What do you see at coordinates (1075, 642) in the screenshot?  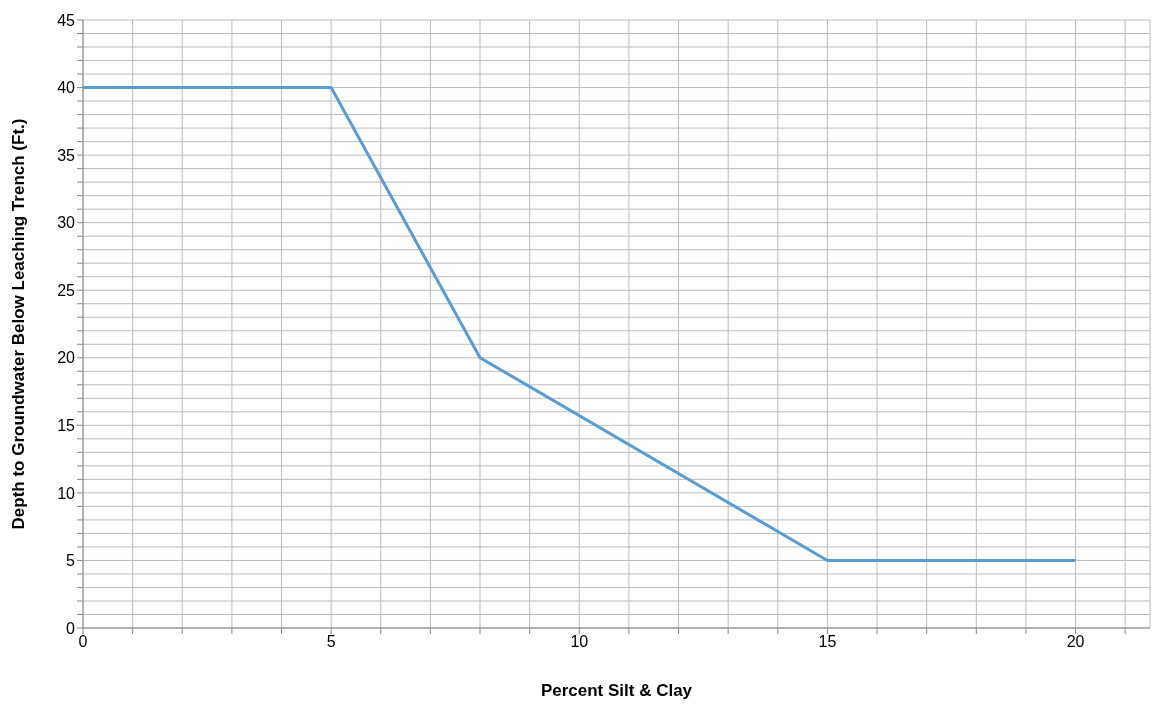 I see `x-tick-label: 20` at bounding box center [1075, 642].